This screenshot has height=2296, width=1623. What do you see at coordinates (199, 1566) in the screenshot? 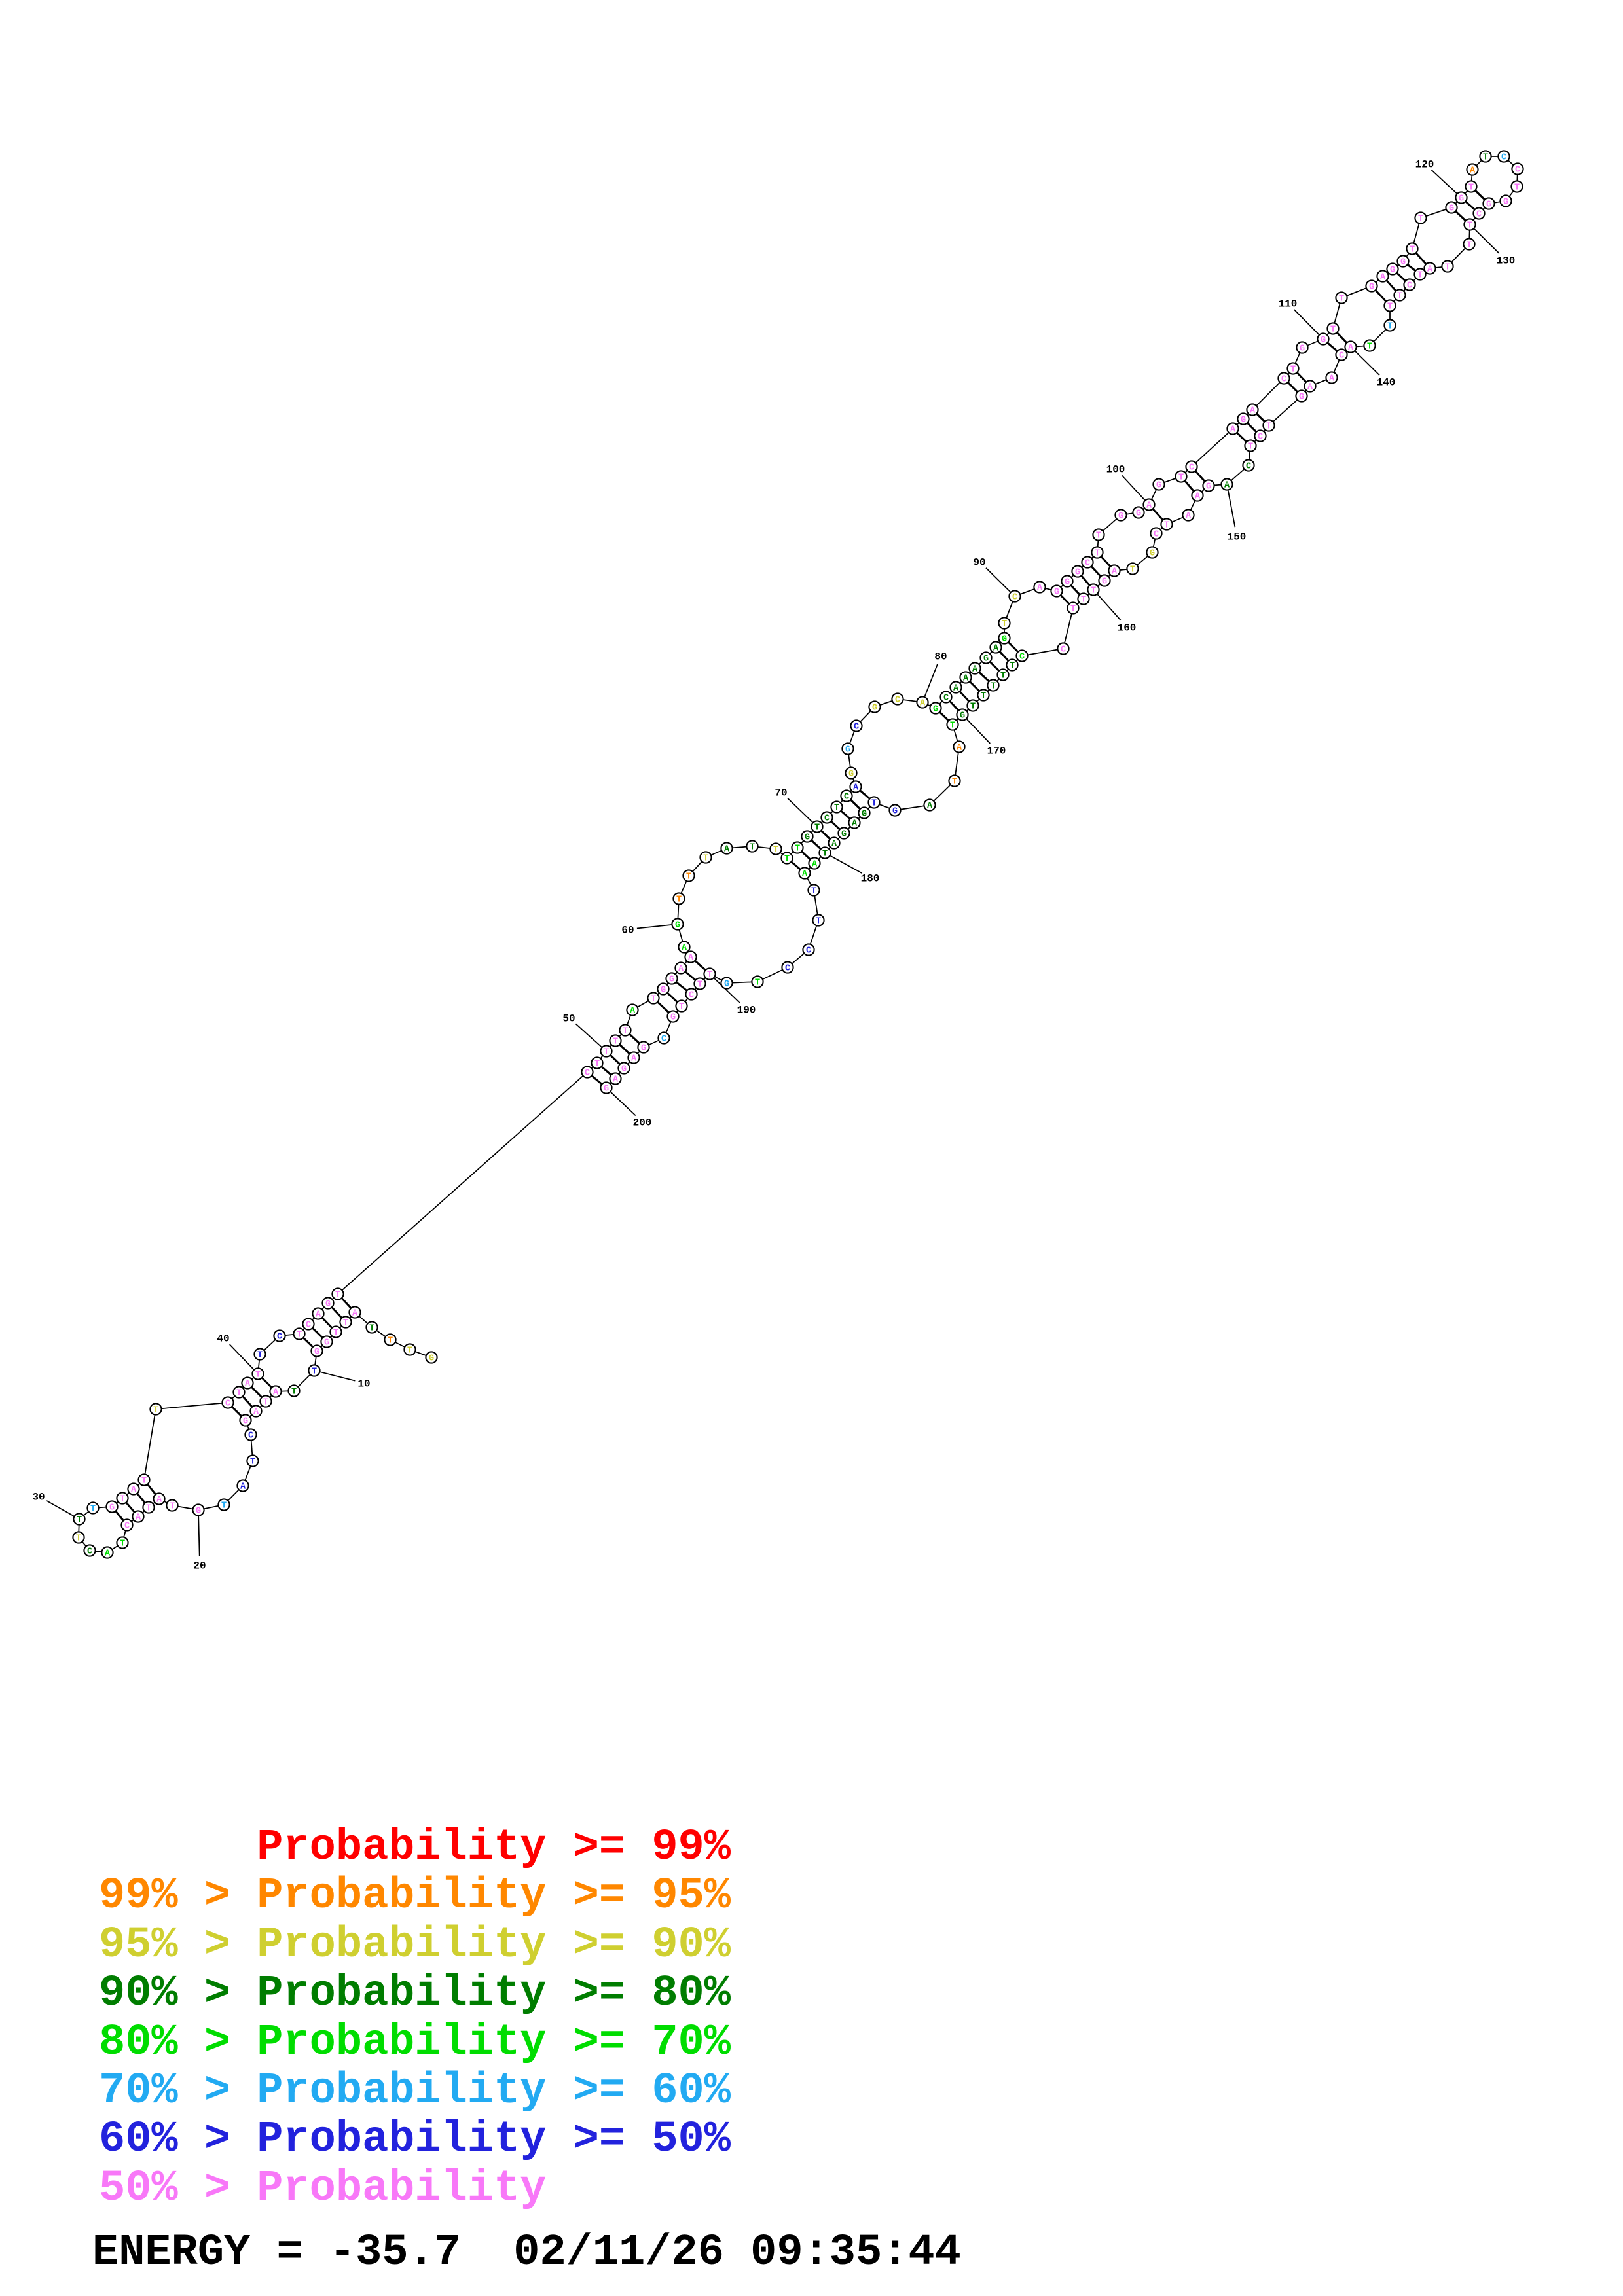
I see `svg-text: 20` at bounding box center [199, 1566].